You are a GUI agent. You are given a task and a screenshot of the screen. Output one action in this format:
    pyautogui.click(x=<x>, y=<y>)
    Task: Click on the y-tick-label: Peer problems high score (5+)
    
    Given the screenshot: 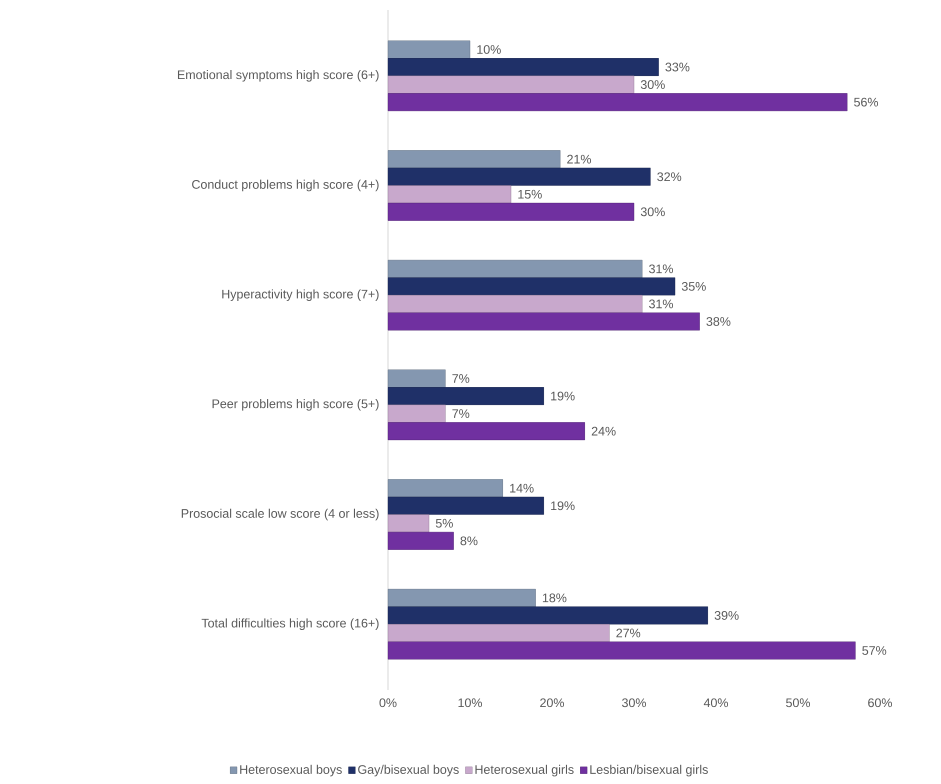 What is the action you would take?
    pyautogui.click(x=295, y=405)
    